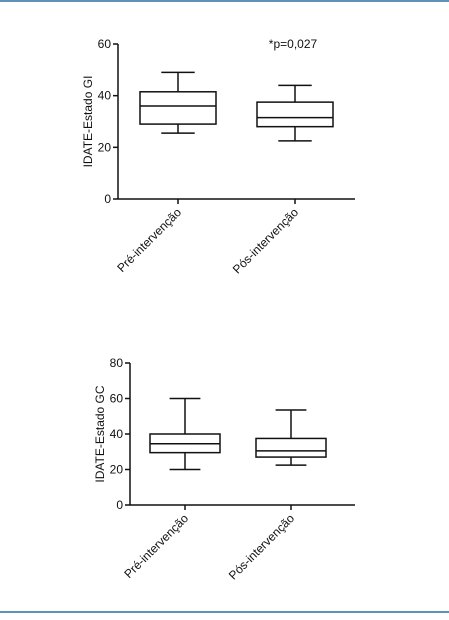 Image resolution: width=449 pixels, height=620 pixels. What do you see at coordinates (100, 433) in the screenshot?
I see `y-axis-label: IDATE-Estado GC` at bounding box center [100, 433].